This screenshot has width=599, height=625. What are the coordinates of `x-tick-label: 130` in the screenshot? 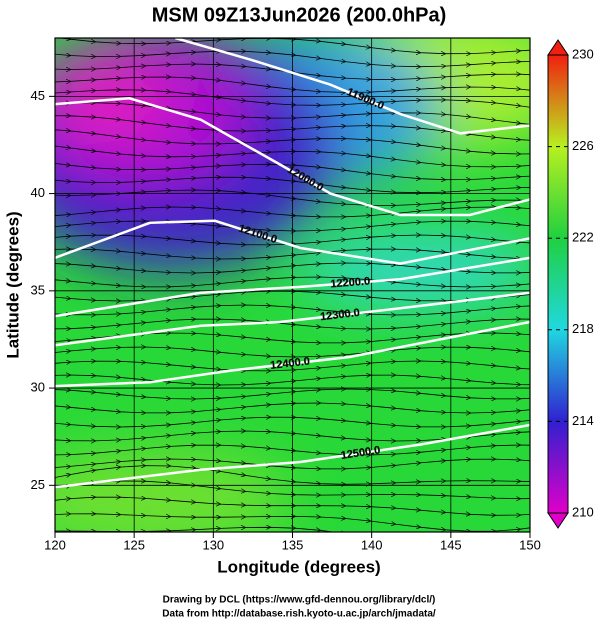 It's located at (213, 544).